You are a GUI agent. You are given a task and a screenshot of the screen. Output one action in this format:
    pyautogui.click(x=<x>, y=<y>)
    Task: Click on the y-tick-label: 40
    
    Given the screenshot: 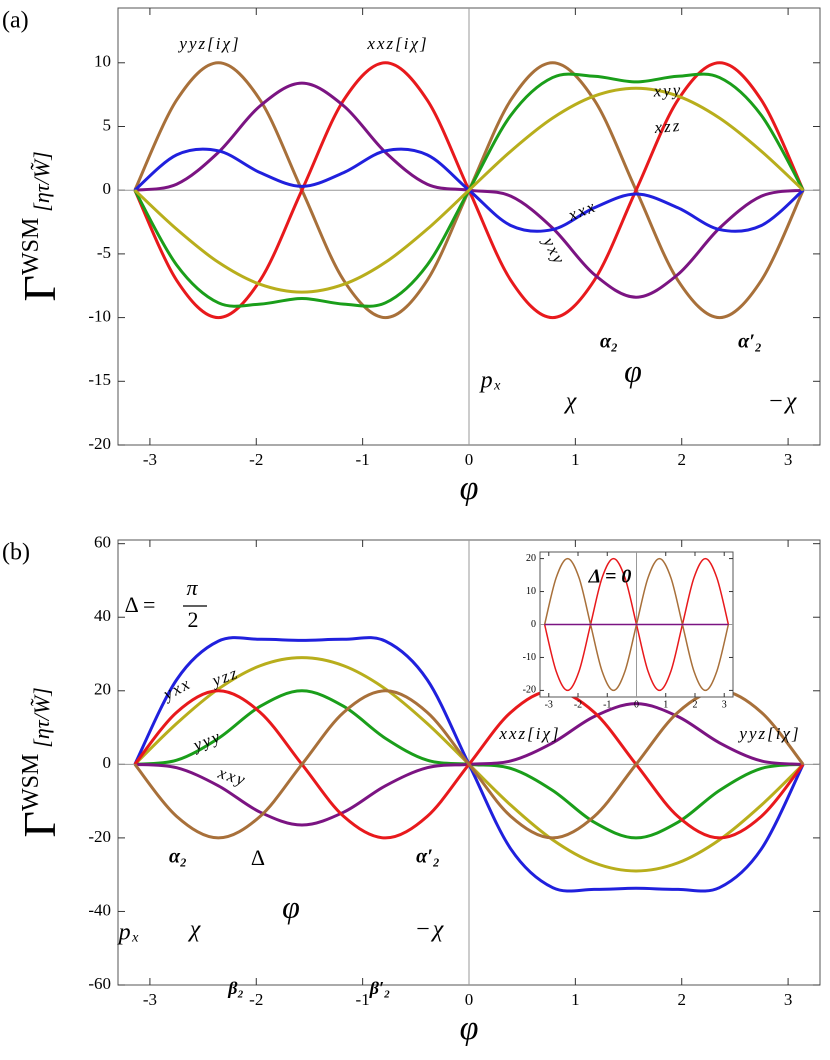 What is the action you would take?
    pyautogui.click(x=102, y=615)
    